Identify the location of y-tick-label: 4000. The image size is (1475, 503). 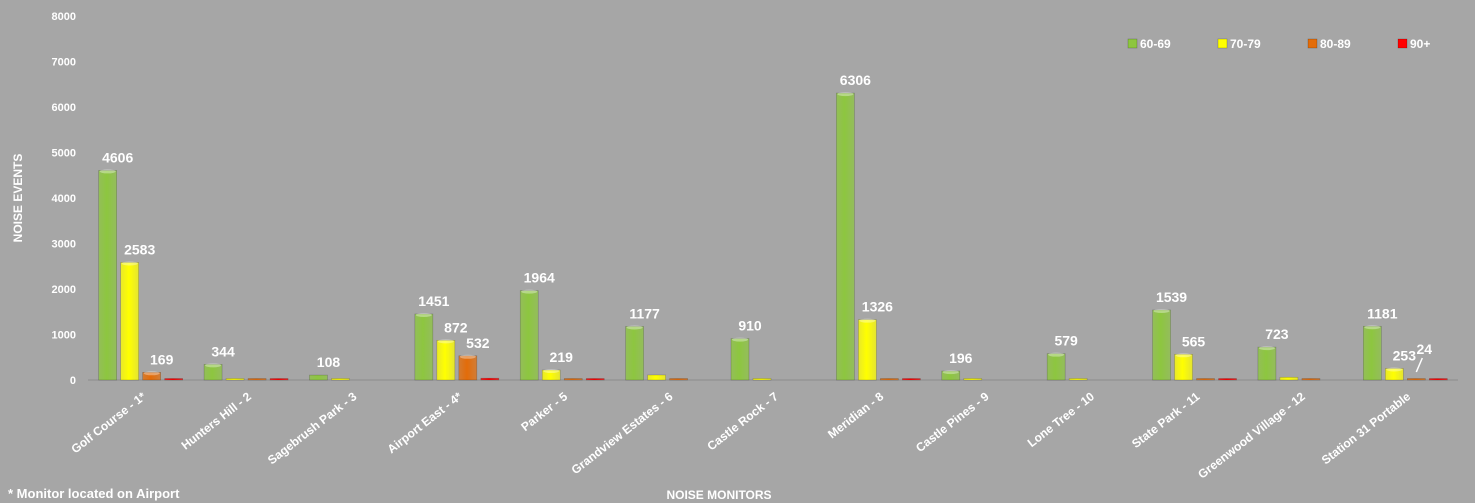
(64, 199).